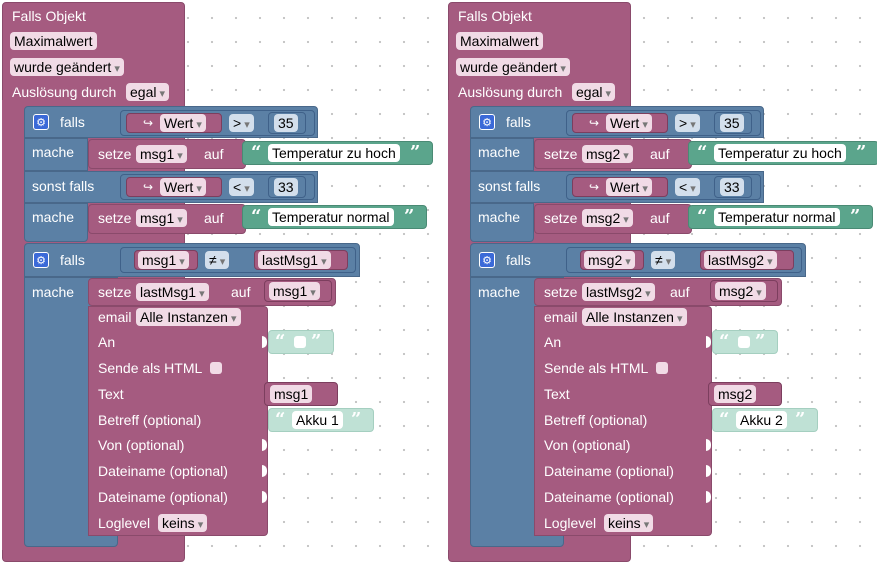 This screenshot has height=567, width=877. I want to click on subject-label: Betreff (optional), so click(150, 420).